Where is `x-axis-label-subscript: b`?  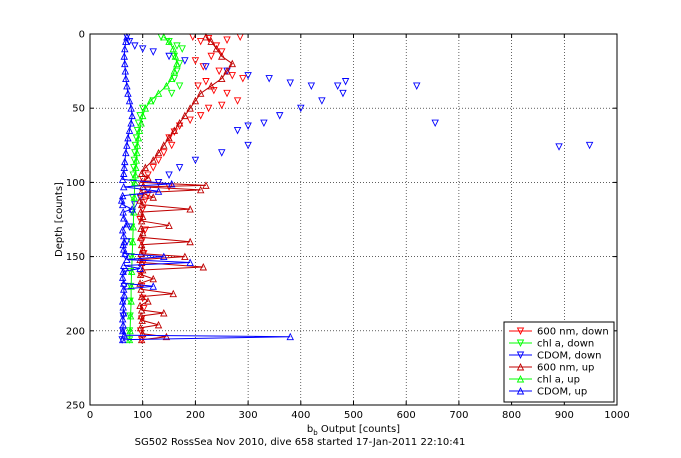
x-axis-label-subscript: b is located at coordinates (315, 433).